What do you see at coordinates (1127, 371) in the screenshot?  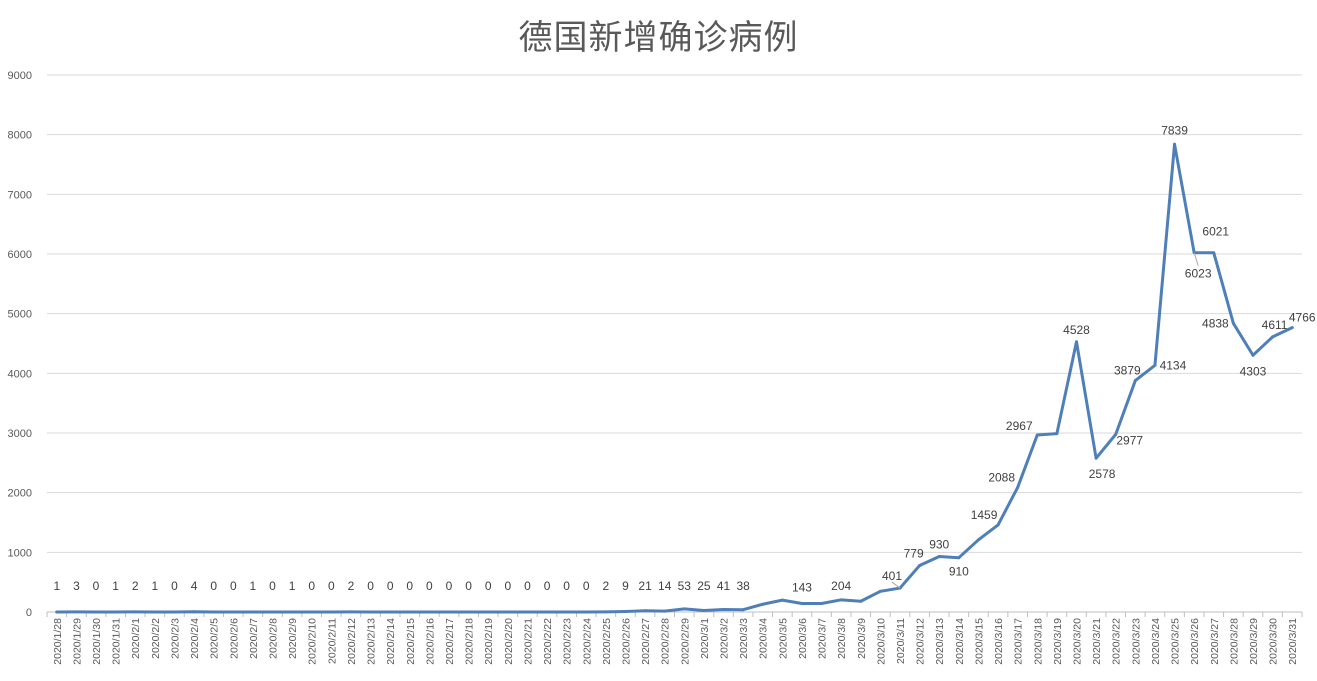 I see `data-label: 3879` at bounding box center [1127, 371].